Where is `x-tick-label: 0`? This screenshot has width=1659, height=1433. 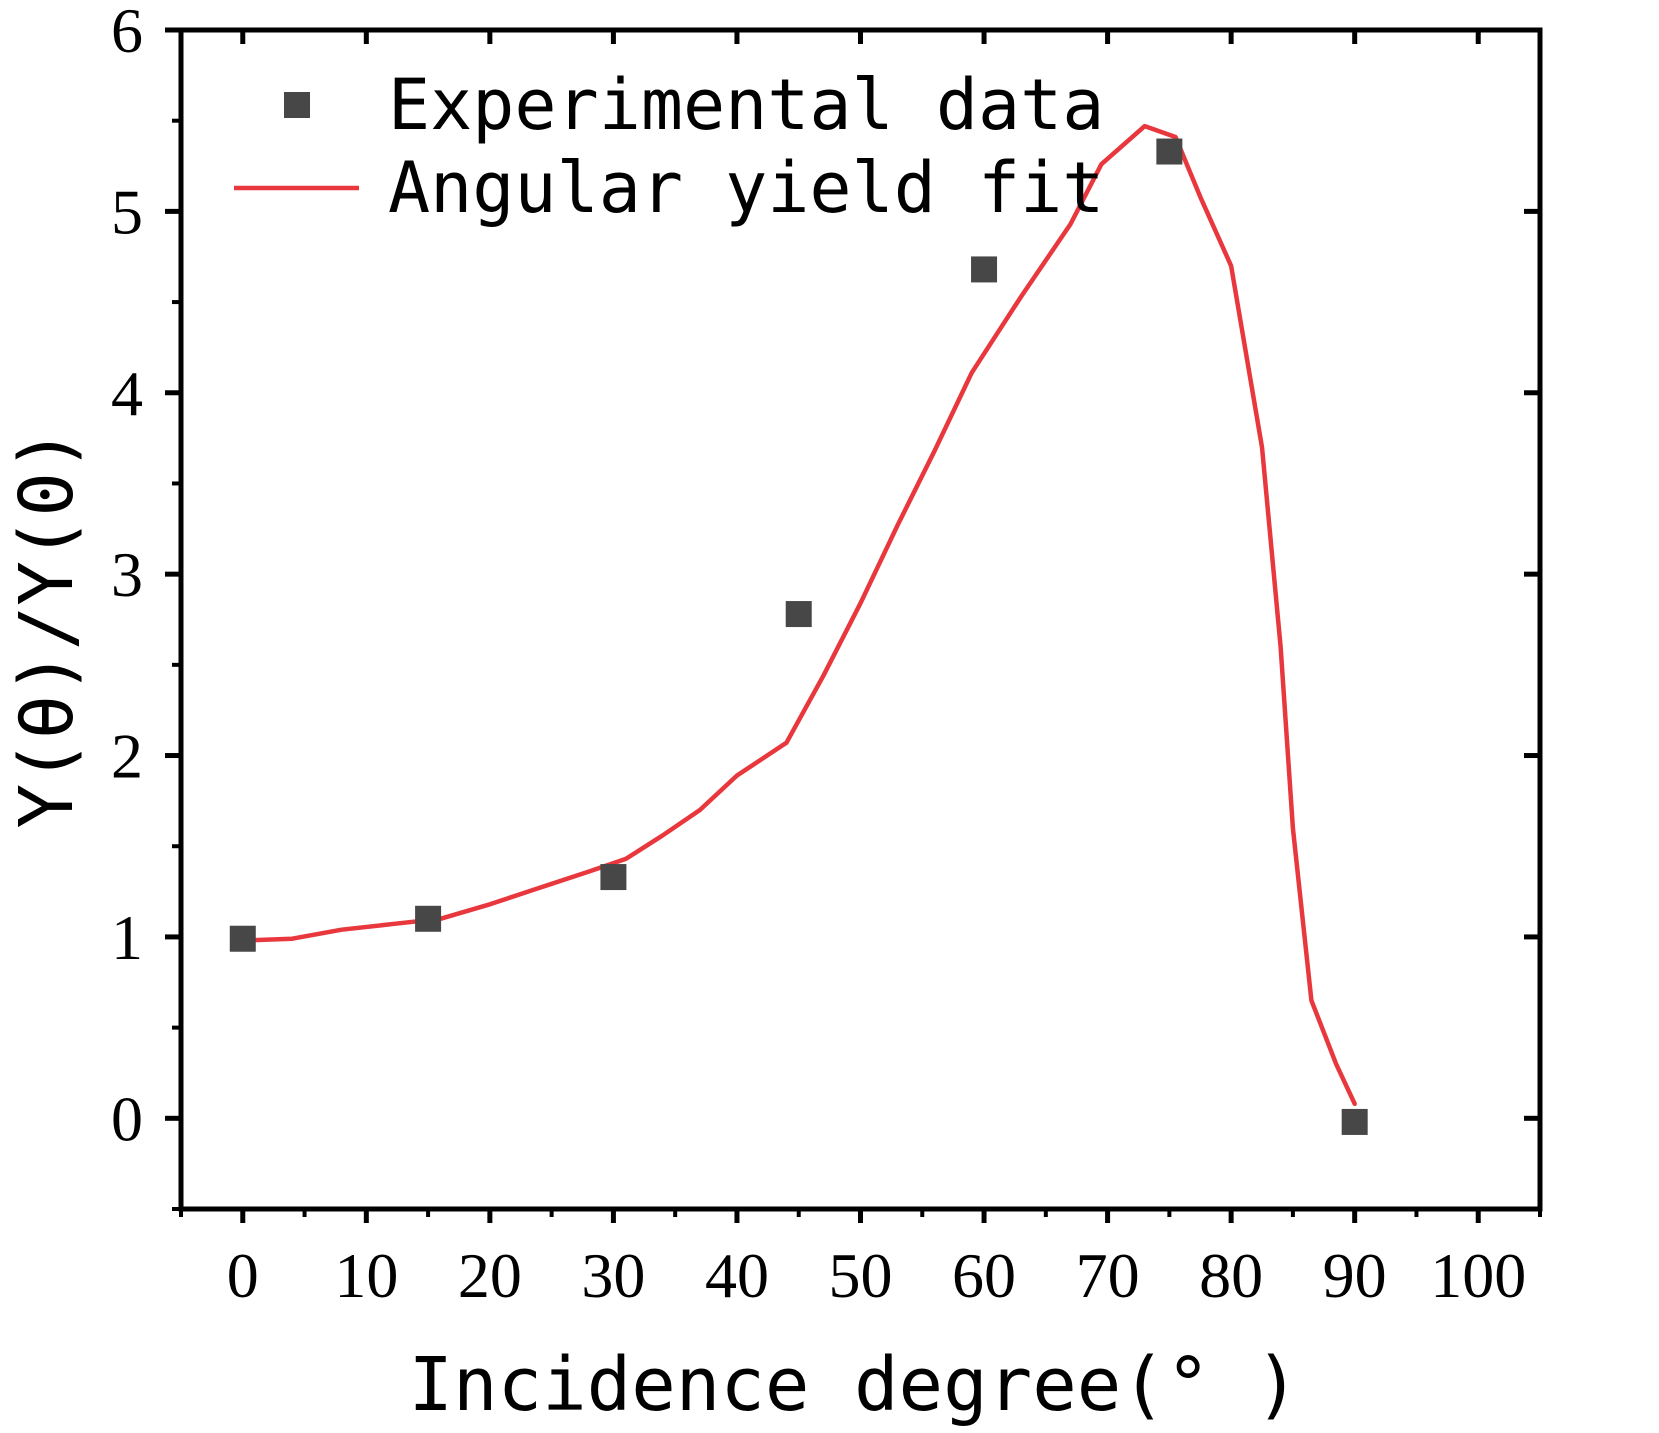 x-tick-label: 0 is located at coordinates (243, 1275).